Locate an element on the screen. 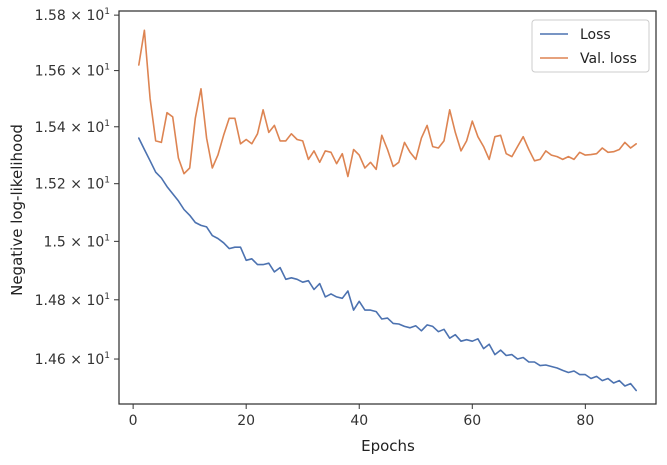  x-tick-label: 40 is located at coordinates (359, 421).